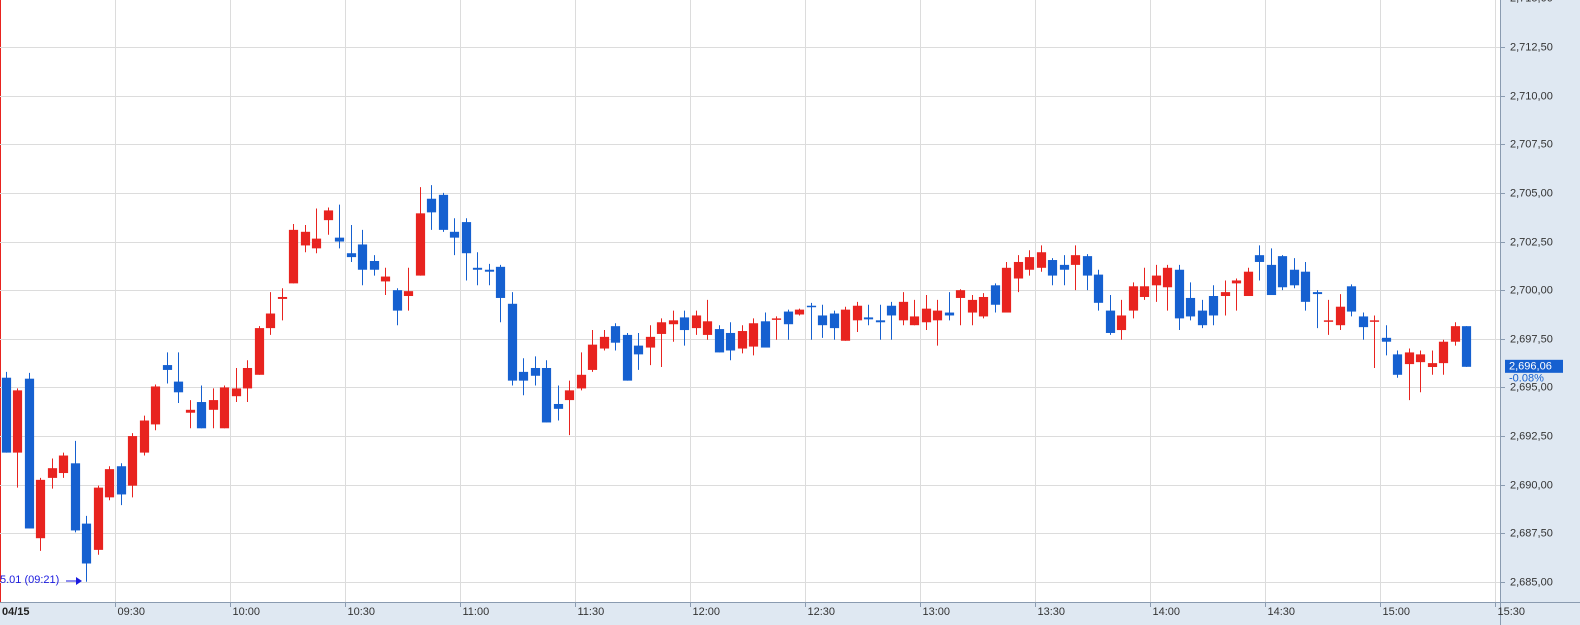  Describe the element at coordinates (132, 612) in the screenshot. I see `x-tick-label: 09:30` at that location.